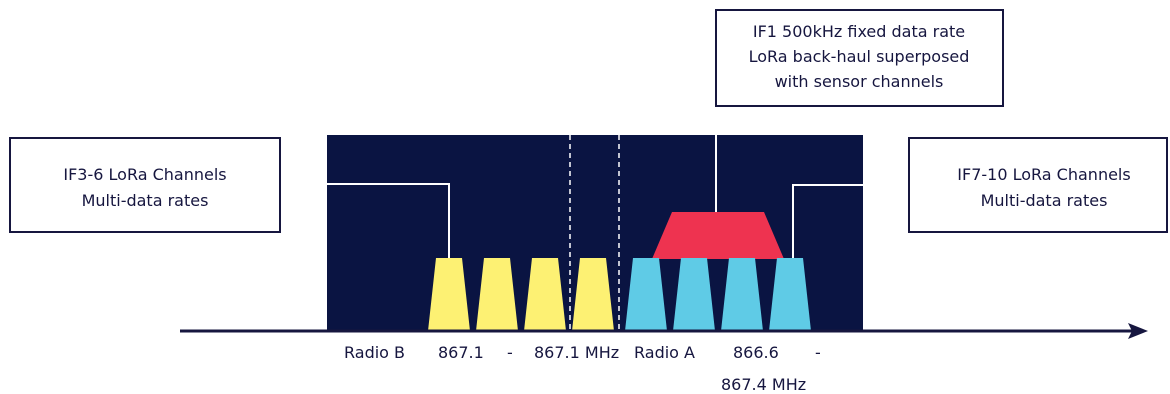 The height and width of the screenshot is (394, 1170). Describe the element at coordinates (1044, 200) in the screenshot. I see `right-callout-line2: Multi-data rates` at that location.